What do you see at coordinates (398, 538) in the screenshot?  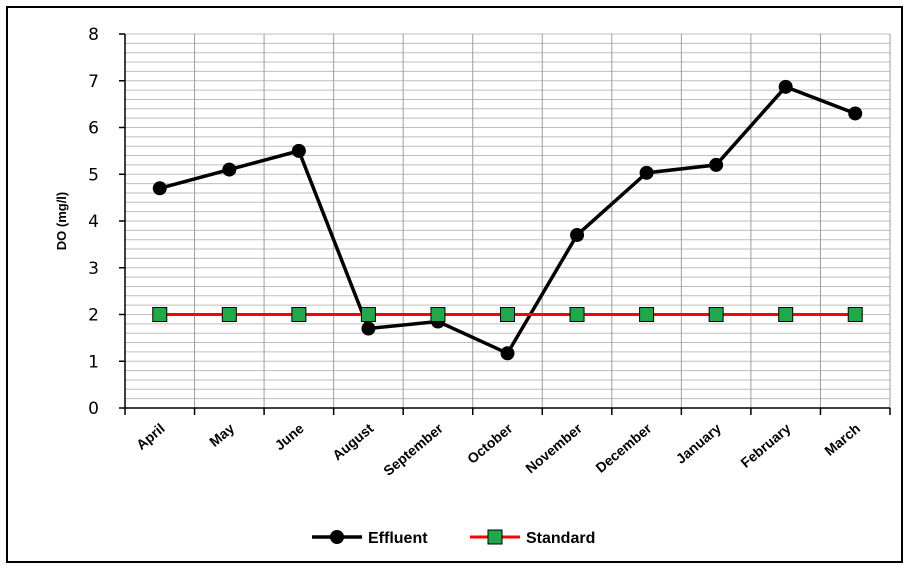 I see `legend-label-effluent: Effluent` at bounding box center [398, 538].